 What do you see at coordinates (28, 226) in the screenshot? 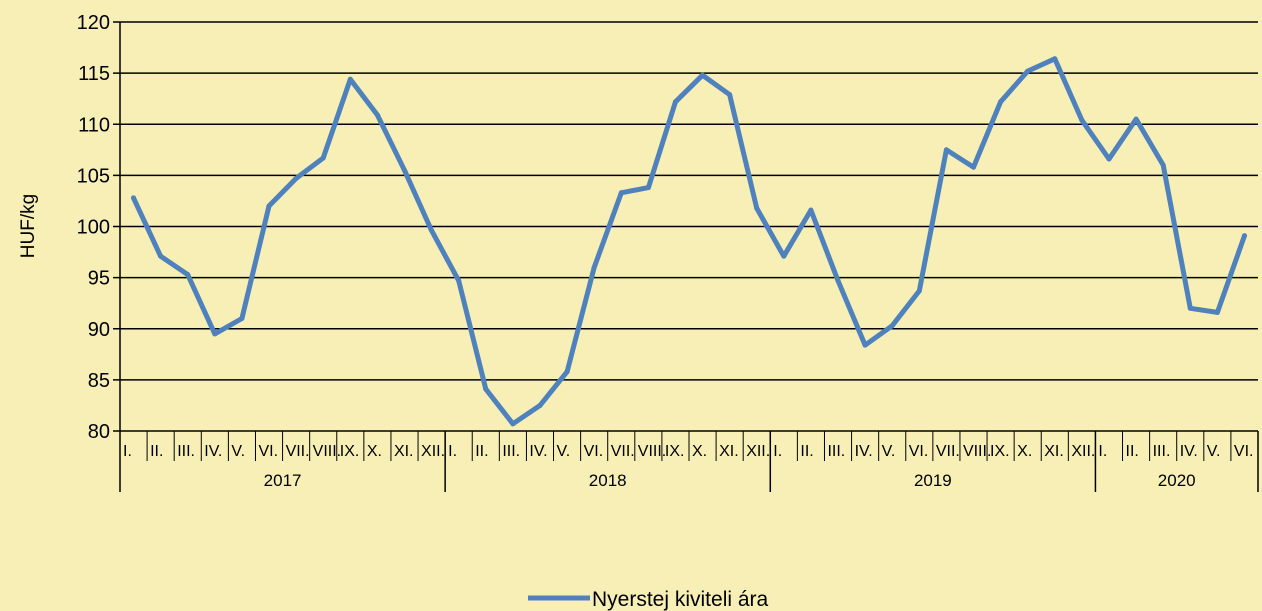
I see `y-axis-label: HUF/kg` at bounding box center [28, 226].